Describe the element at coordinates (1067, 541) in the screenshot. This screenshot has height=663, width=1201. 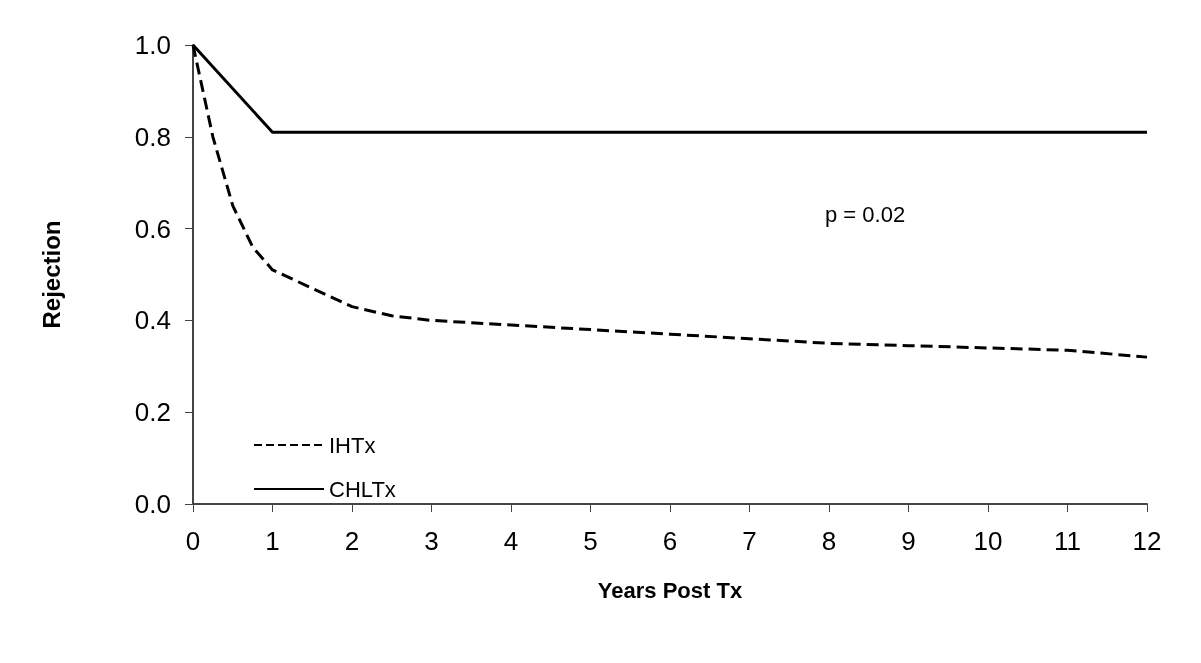
I see `x-tick-label: 11` at that location.